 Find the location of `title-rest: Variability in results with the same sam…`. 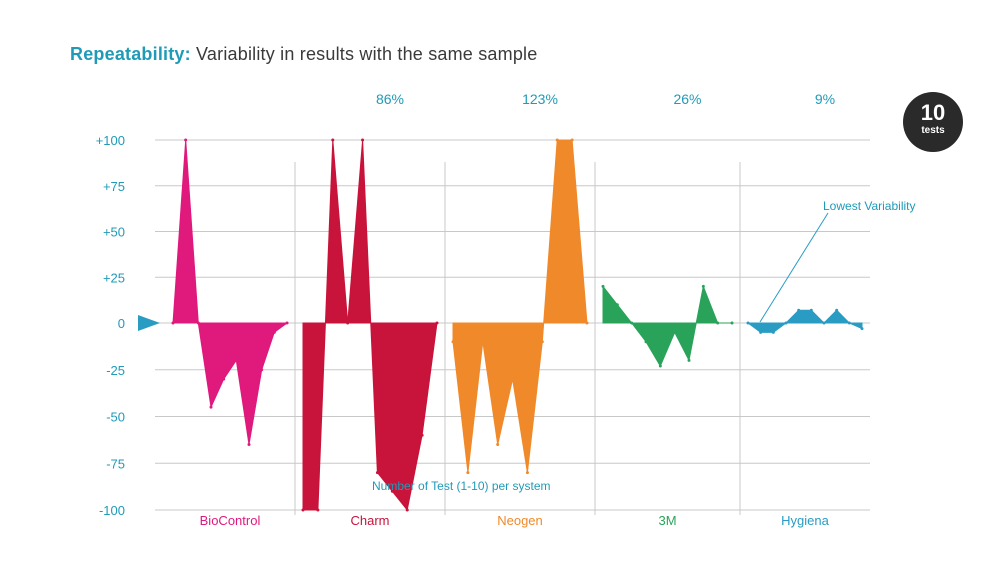

title-rest: Variability in results with the same sam… is located at coordinates (364, 54).